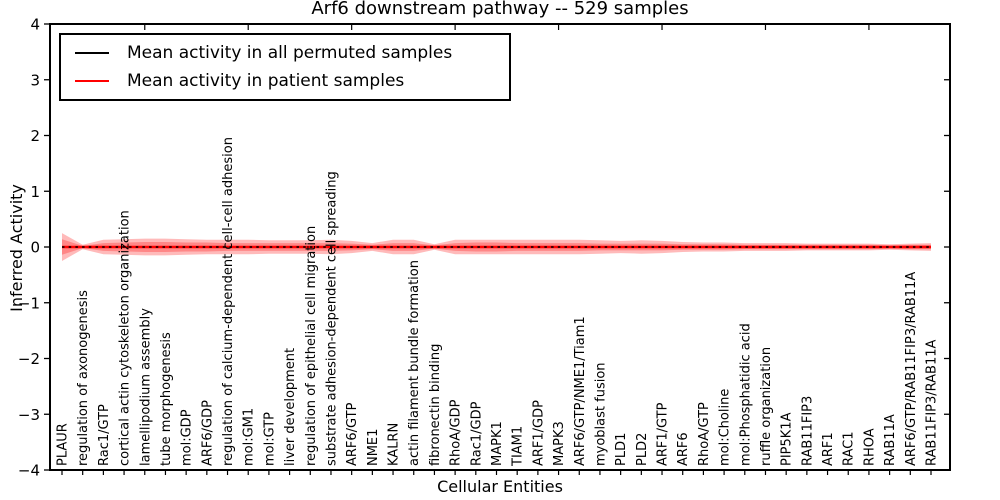 Image resolution: width=1000 pixels, height=500 pixels. I want to click on y-tick-label: 0, so click(35, 248).